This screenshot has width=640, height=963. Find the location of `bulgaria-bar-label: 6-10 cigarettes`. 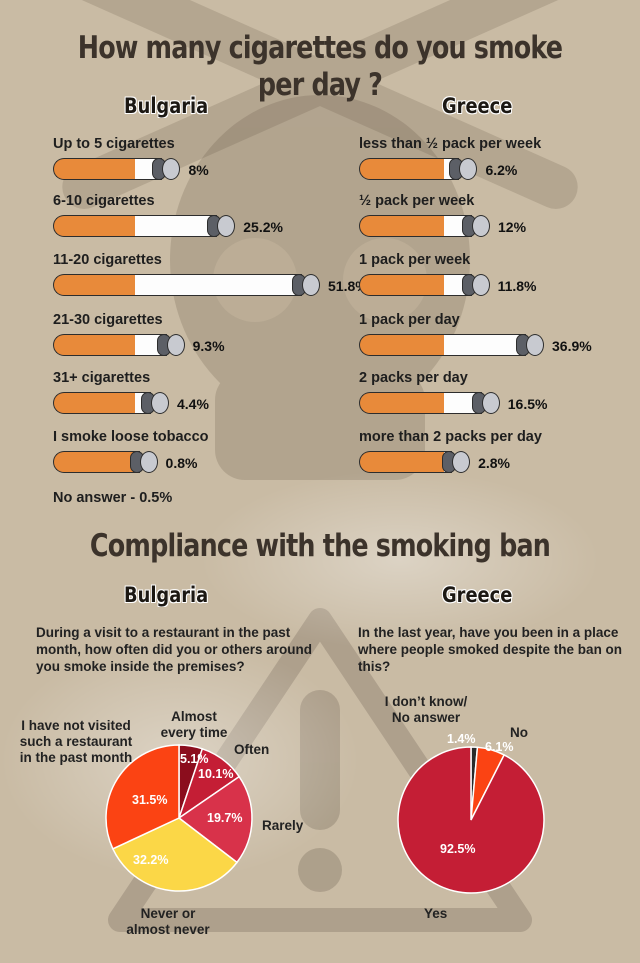

bulgaria-bar-label: 6-10 cigarettes is located at coordinates (104, 201).